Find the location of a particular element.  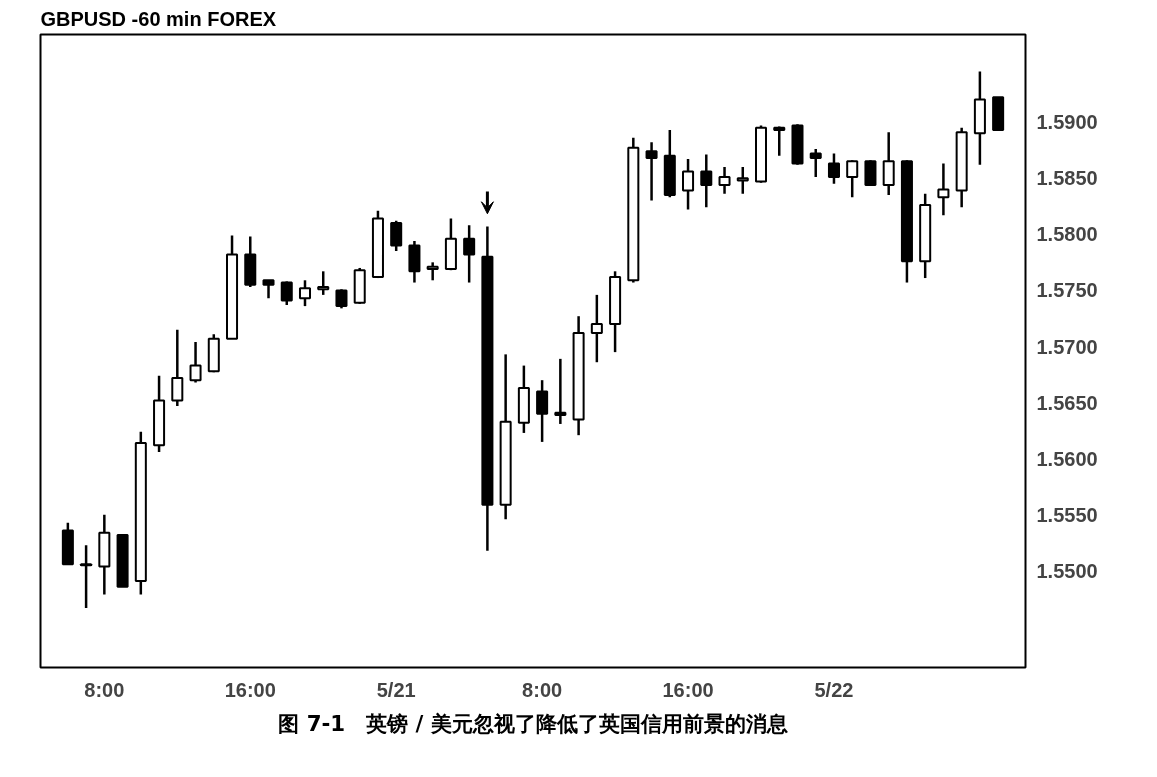

caption: 图 7-1 英镑 / 美元忽视了降低了英国信用前景的消息 is located at coordinates (533, 723).